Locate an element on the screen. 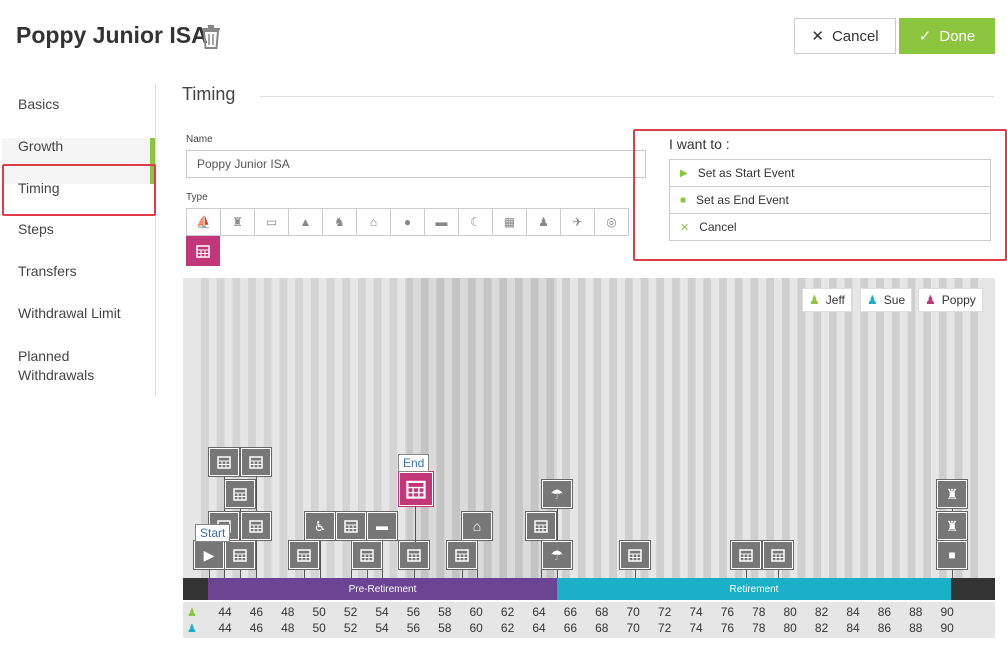  boat-icon: ⛵ is located at coordinates (203, 222).